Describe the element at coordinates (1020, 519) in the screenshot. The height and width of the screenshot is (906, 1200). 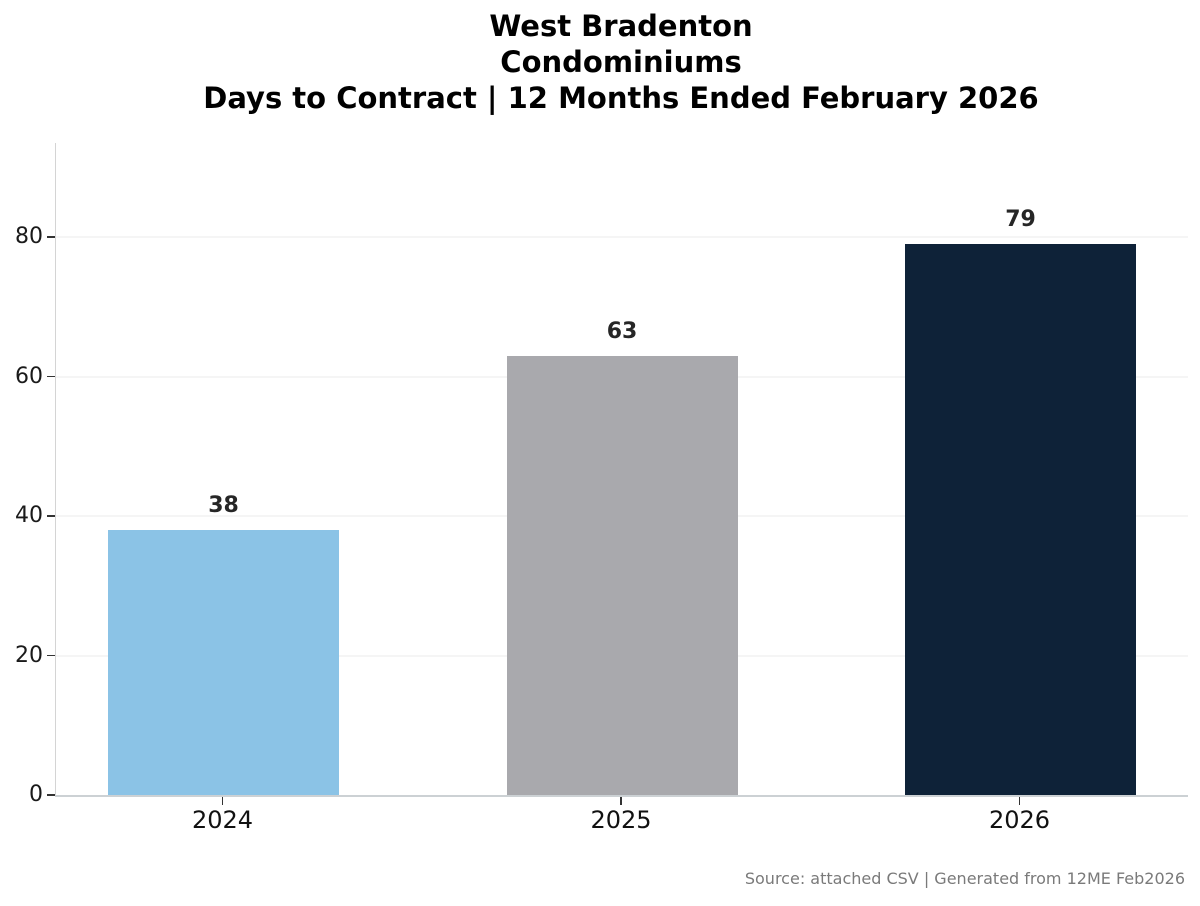
I see `bar-2026` at that location.